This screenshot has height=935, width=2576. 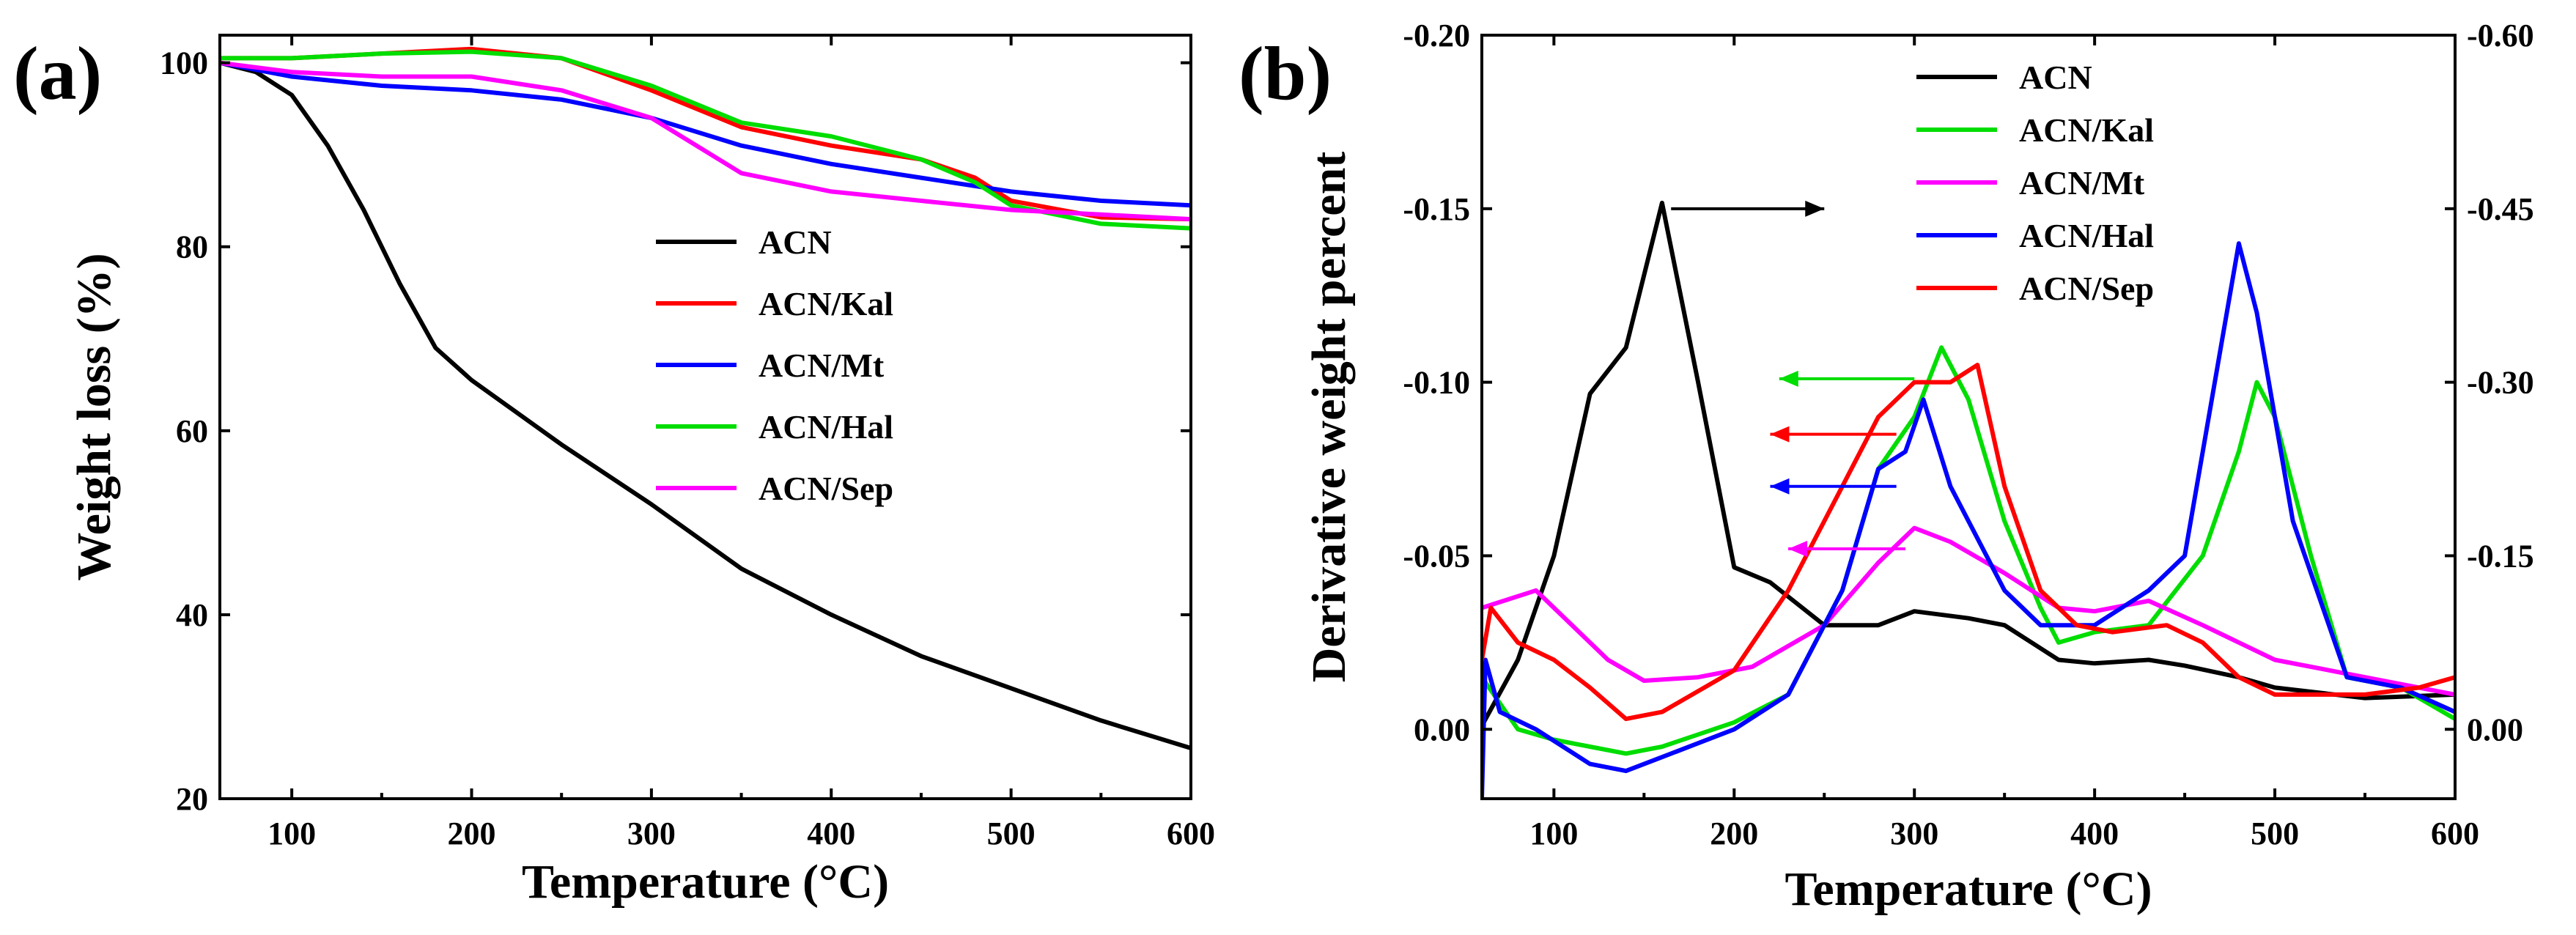 I want to click on y2-tick-label: 0.00, so click(x=2495, y=729).